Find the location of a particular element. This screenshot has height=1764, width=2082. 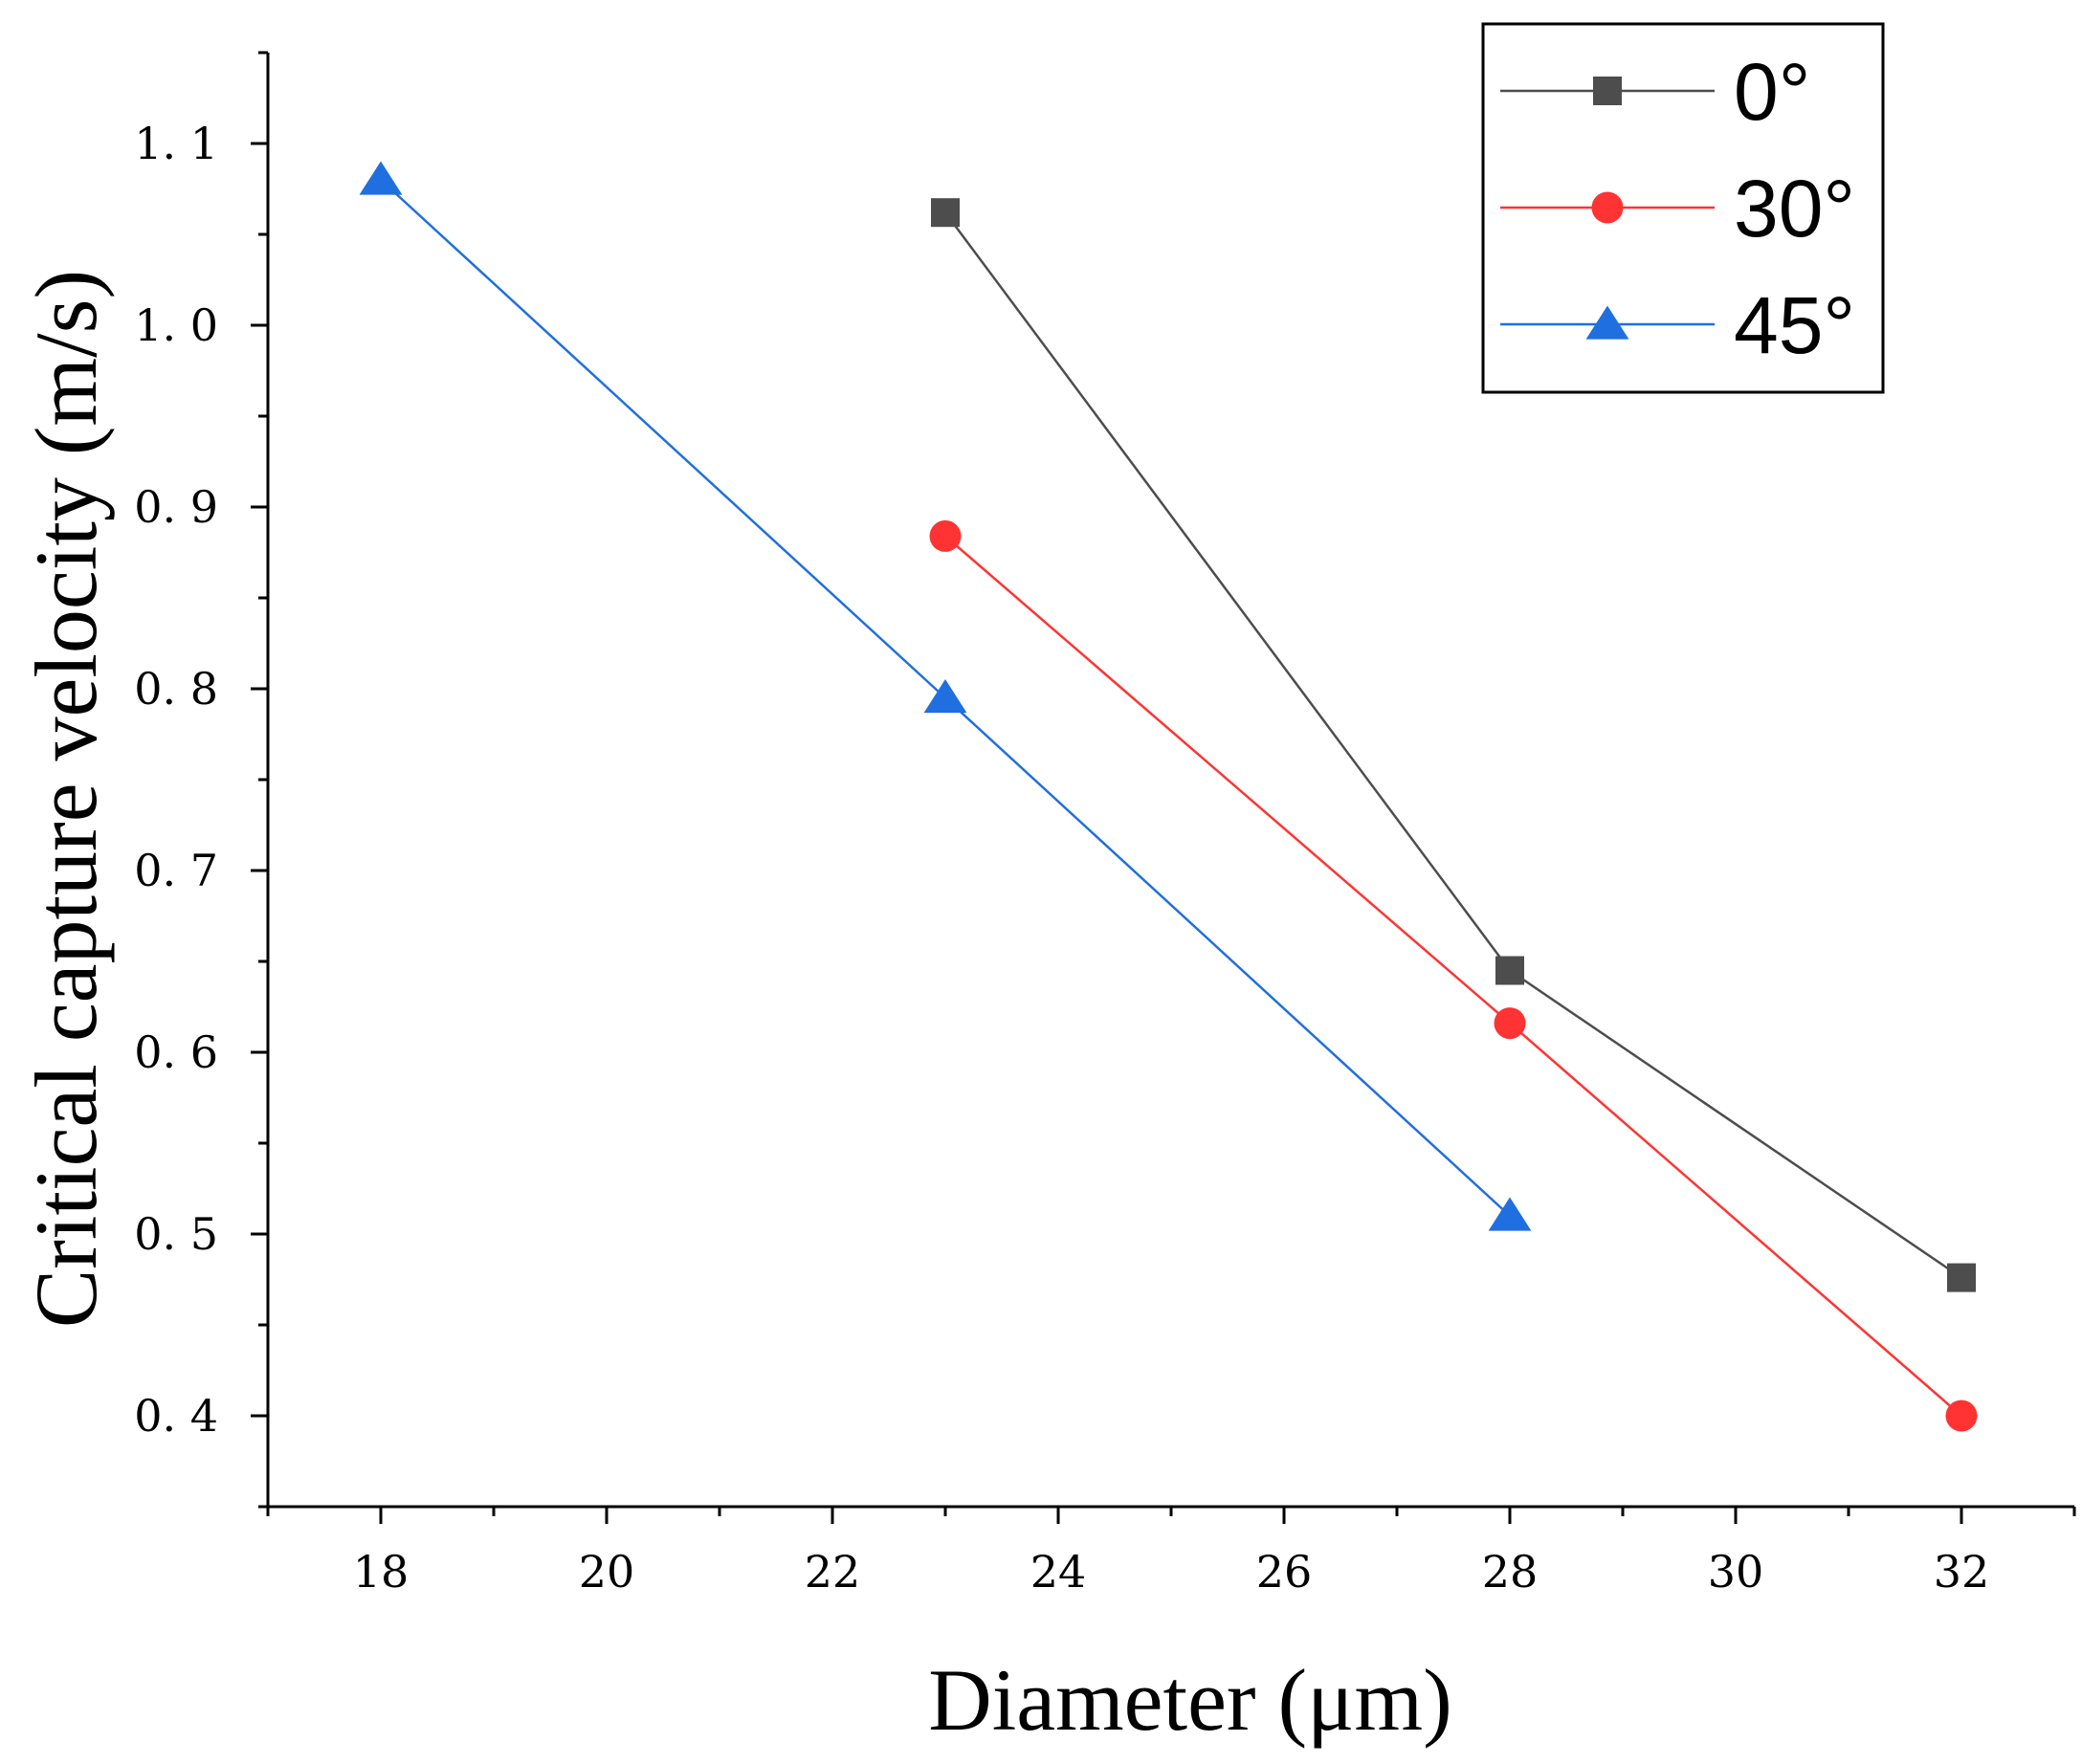

legend-entry-2: 45° is located at coordinates (1677, 325).